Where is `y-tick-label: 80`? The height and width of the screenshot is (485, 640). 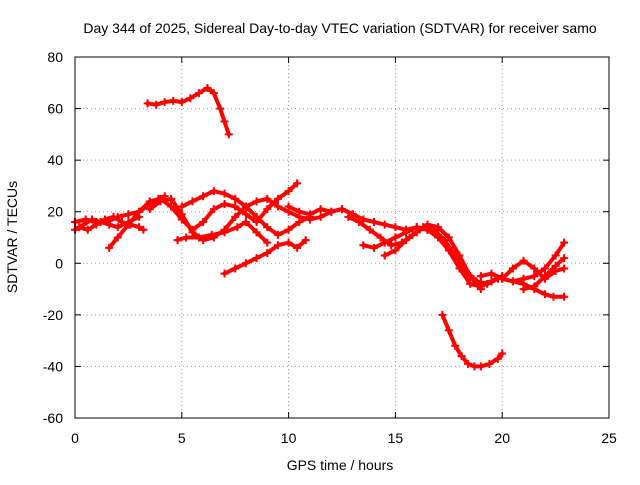
y-tick-label: 80 is located at coordinates (55, 57).